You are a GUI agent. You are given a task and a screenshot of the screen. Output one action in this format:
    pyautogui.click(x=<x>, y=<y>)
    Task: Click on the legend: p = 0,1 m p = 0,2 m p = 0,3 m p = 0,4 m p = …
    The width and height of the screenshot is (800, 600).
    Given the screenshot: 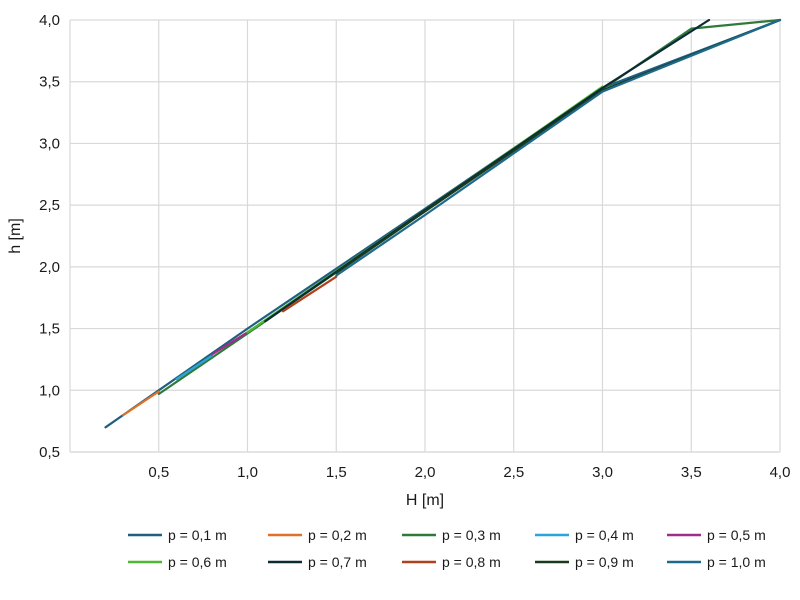 What is the action you would take?
    pyautogui.click(x=447, y=548)
    